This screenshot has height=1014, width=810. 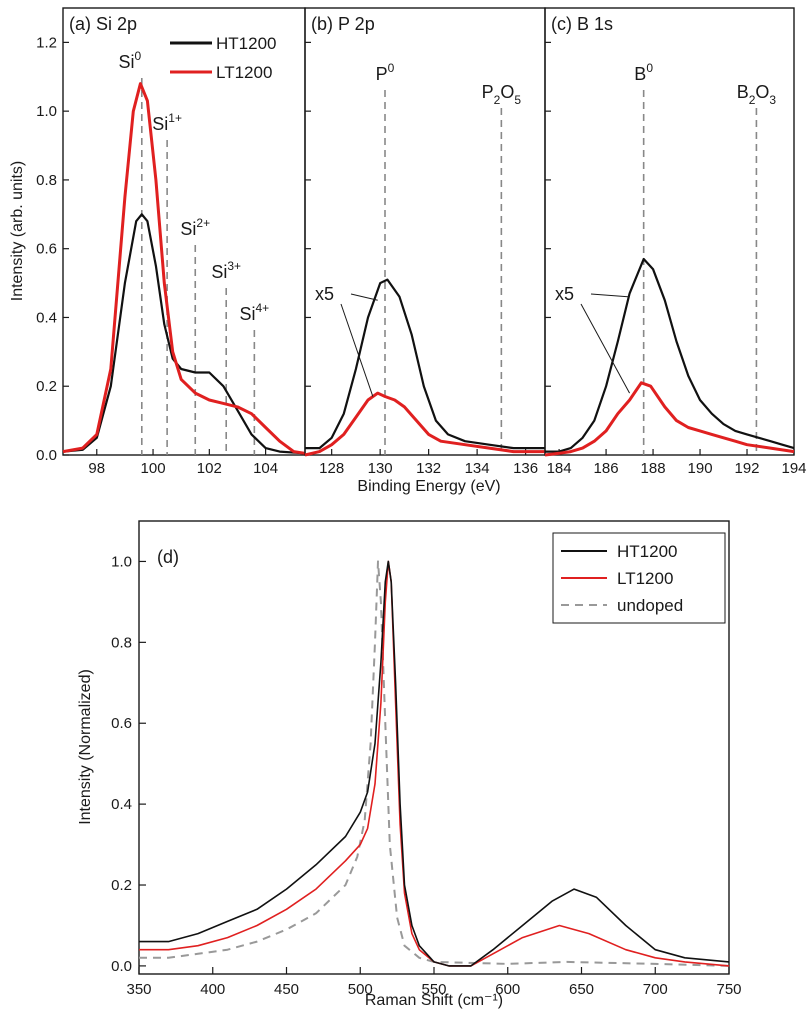 I want to click on panel-title: (d), so click(x=168, y=557).